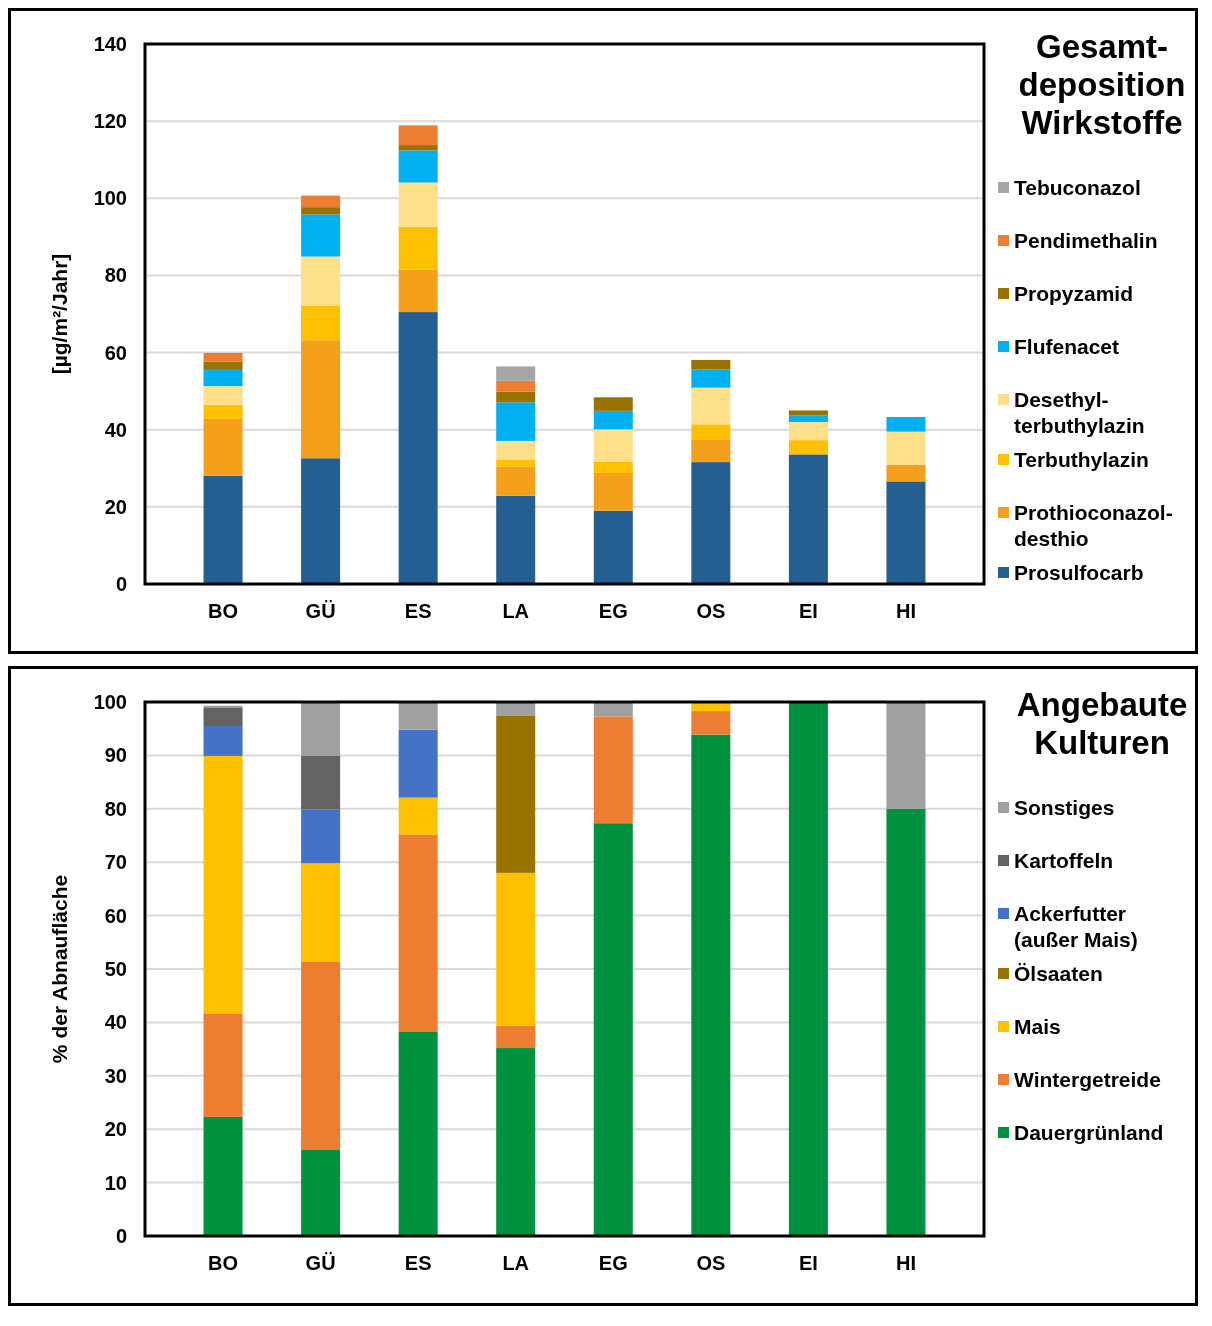  Describe the element at coordinates (1087, 1080) in the screenshot. I see `legend-label: Wintergetreide` at that location.